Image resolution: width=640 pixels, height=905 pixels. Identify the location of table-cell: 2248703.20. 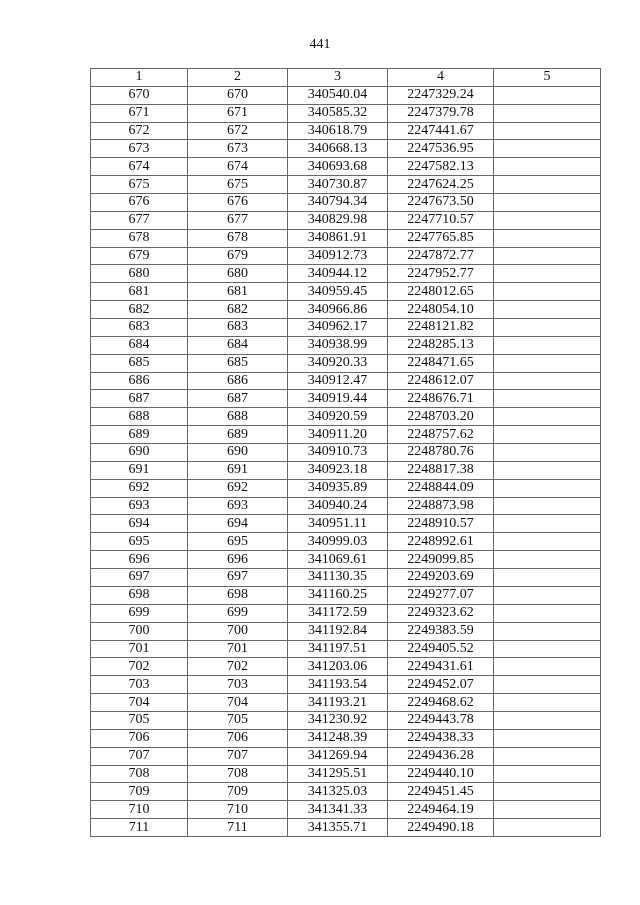
(440, 417).